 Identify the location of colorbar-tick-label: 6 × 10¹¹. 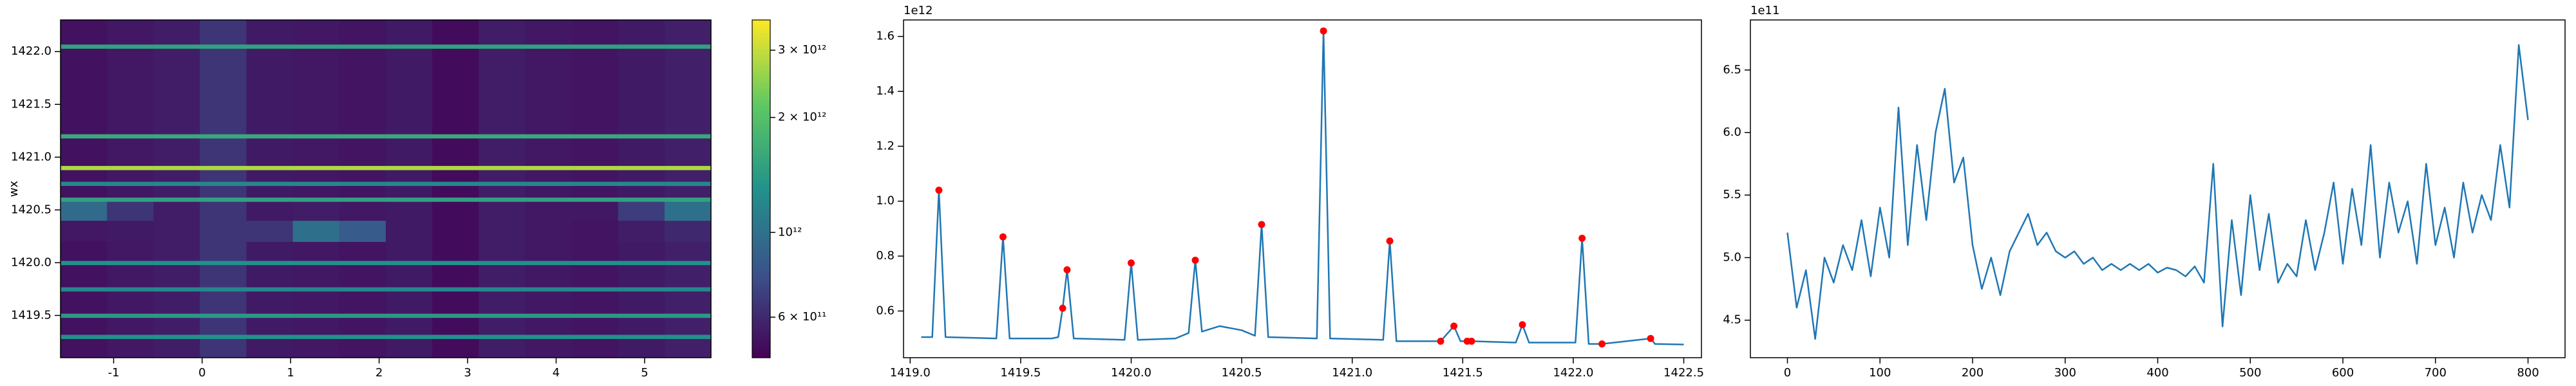
(802, 317).